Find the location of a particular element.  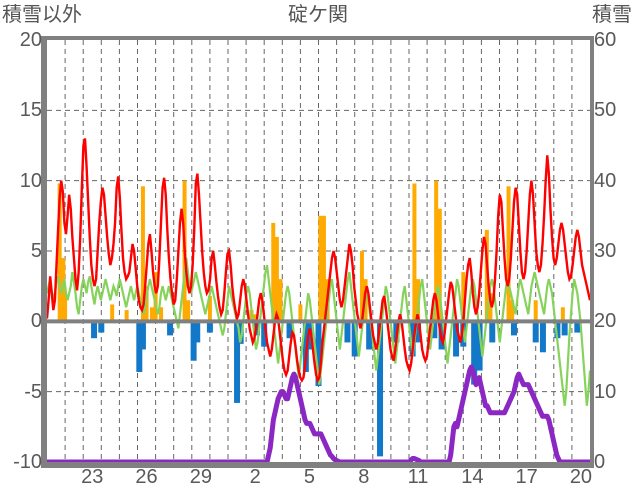

y-tick-right: 60 is located at coordinates (605, 40).